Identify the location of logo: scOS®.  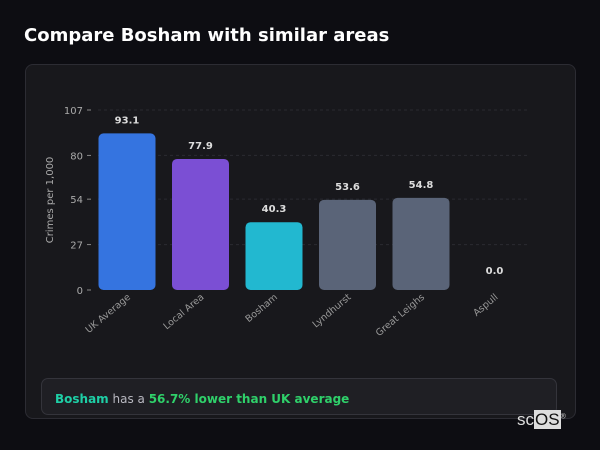
(541, 419).